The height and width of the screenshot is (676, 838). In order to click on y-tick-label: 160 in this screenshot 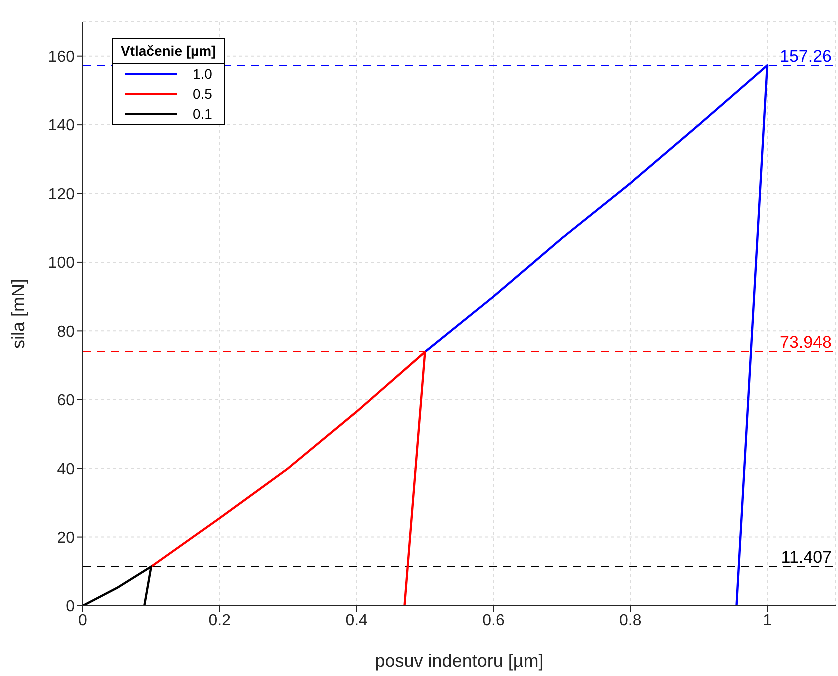, I will do `click(62, 57)`.